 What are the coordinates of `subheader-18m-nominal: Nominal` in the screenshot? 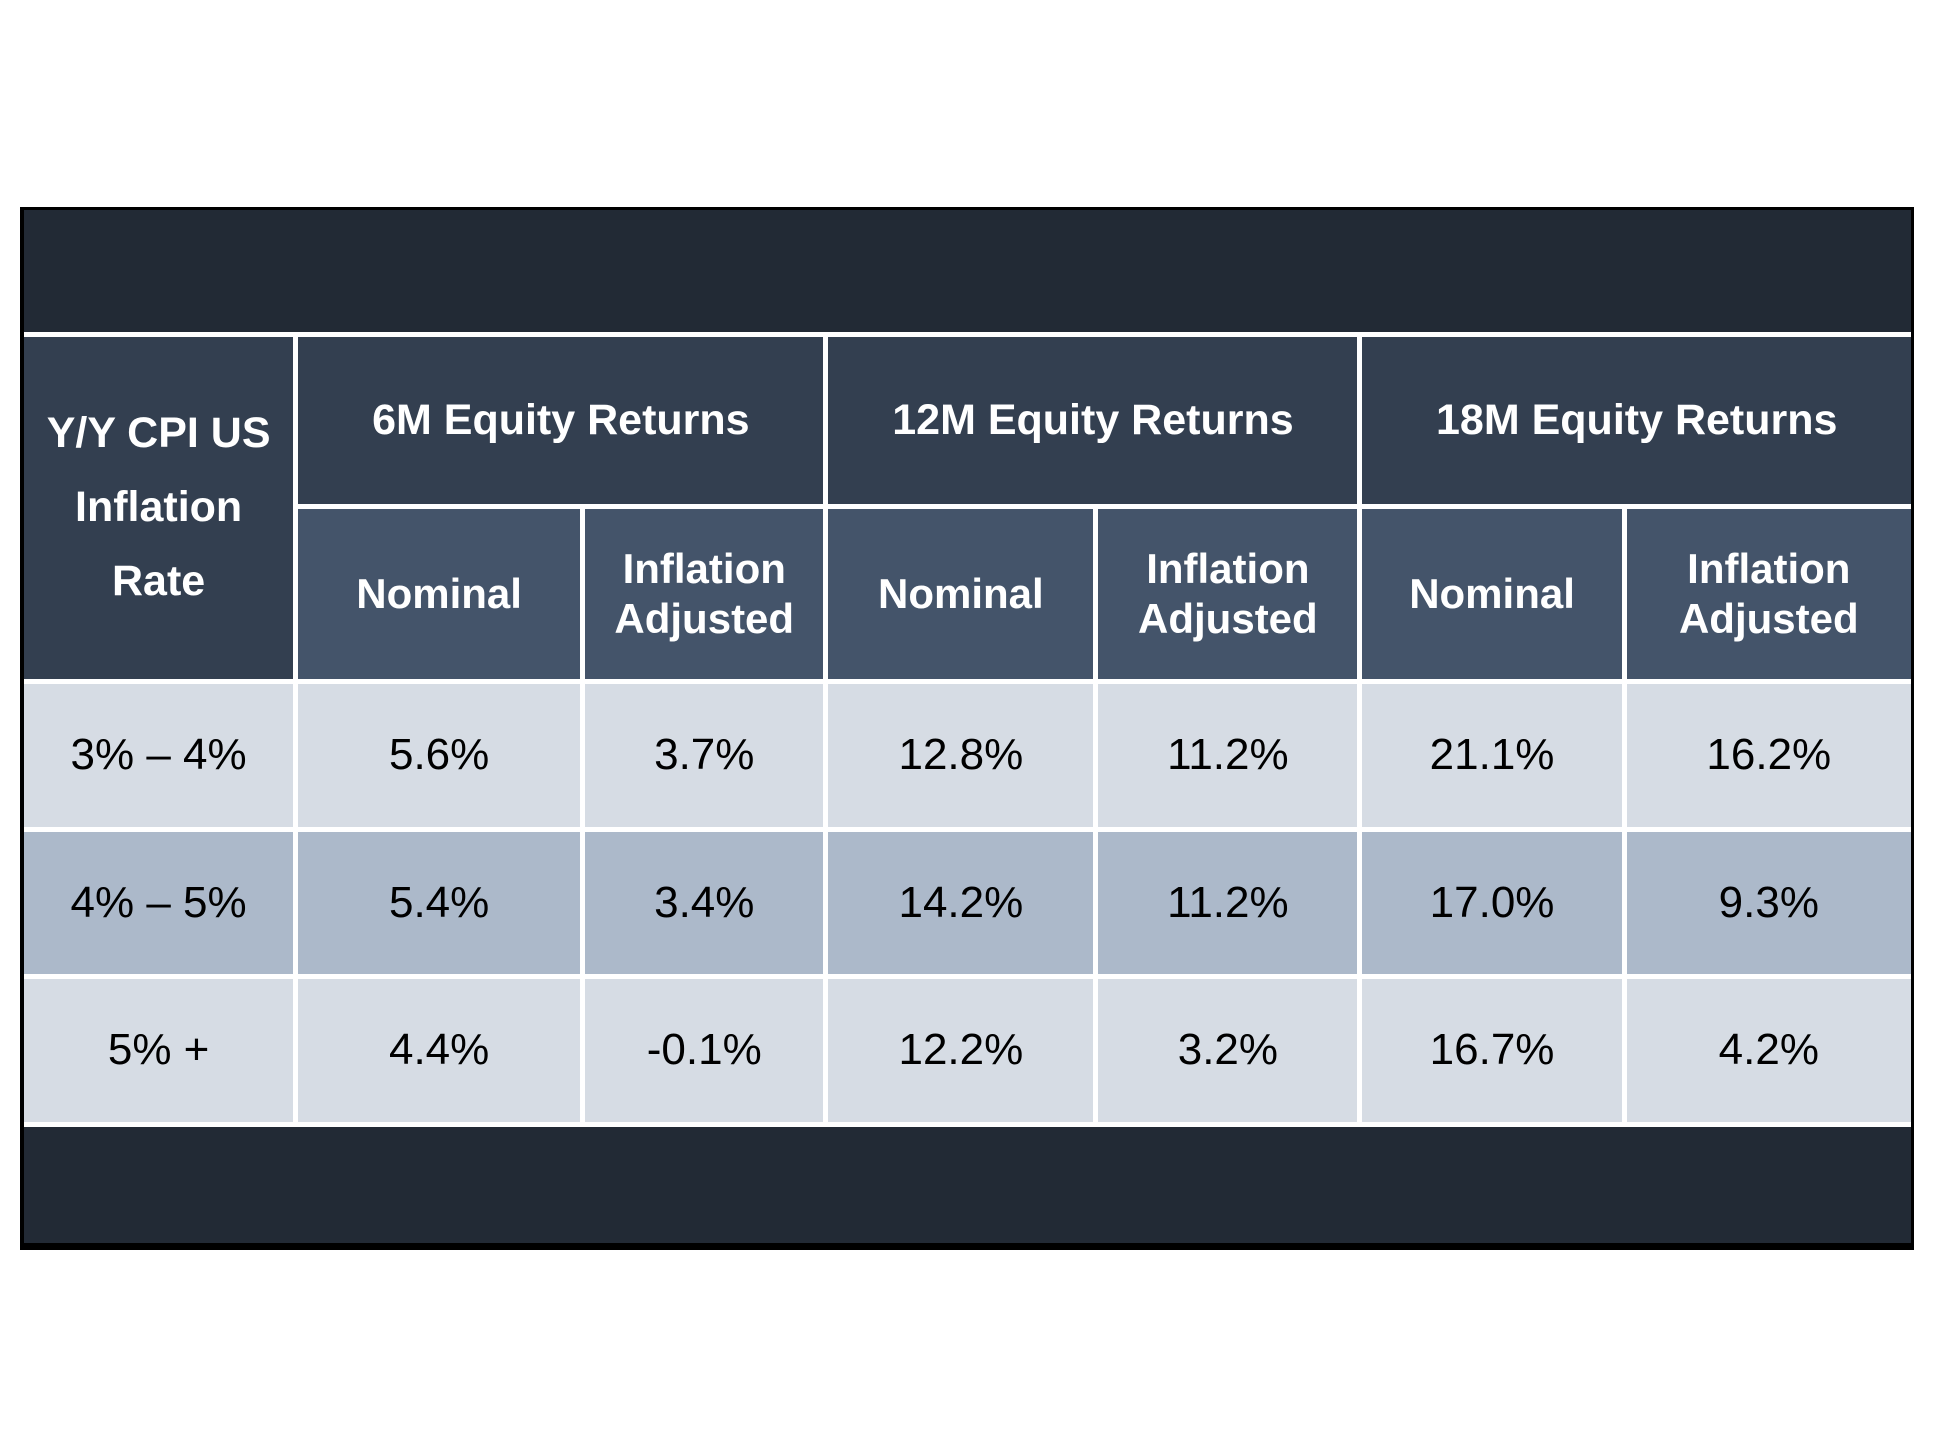 It's located at (1492, 594).